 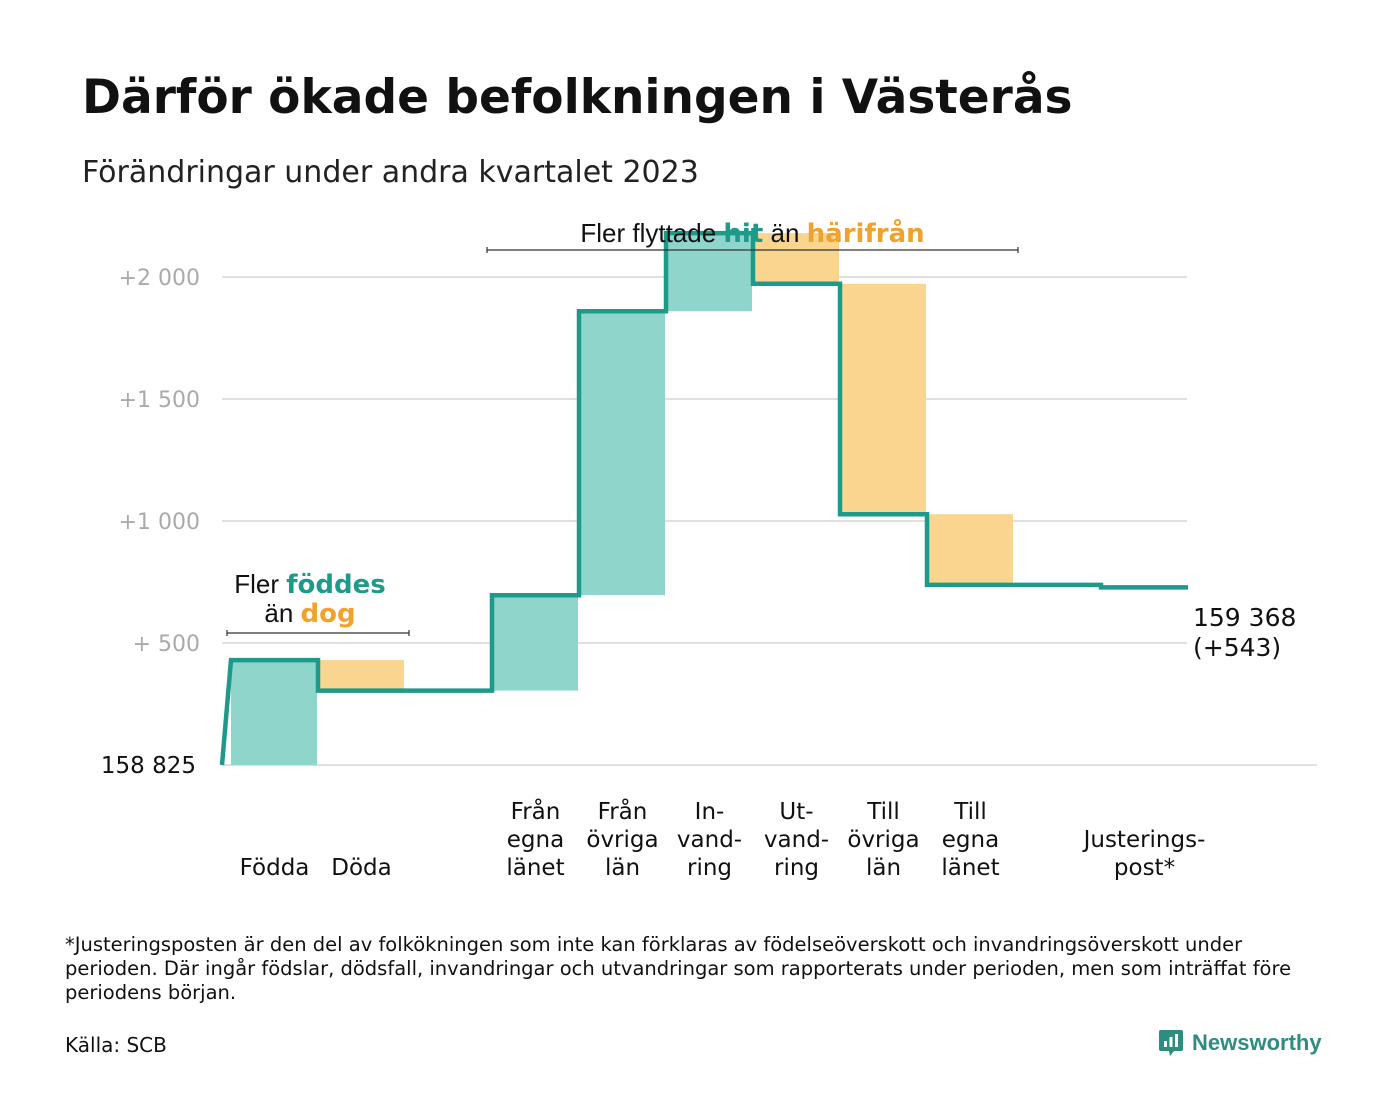 What do you see at coordinates (1144, 840) in the screenshot?
I see `x-tick-label: Justerings-` at bounding box center [1144, 840].